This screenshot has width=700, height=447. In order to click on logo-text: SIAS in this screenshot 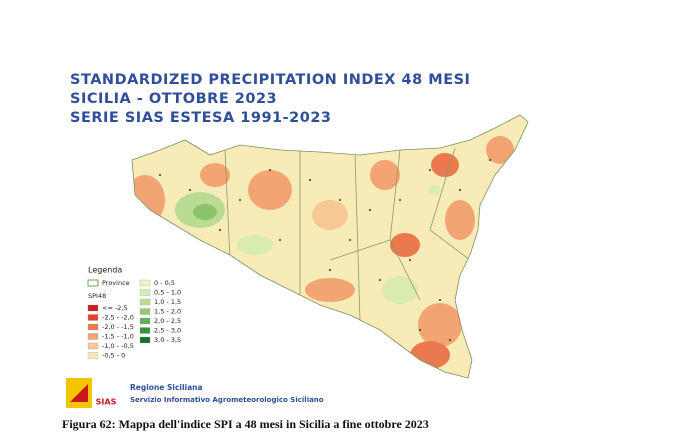, I will do `click(106, 402)`.